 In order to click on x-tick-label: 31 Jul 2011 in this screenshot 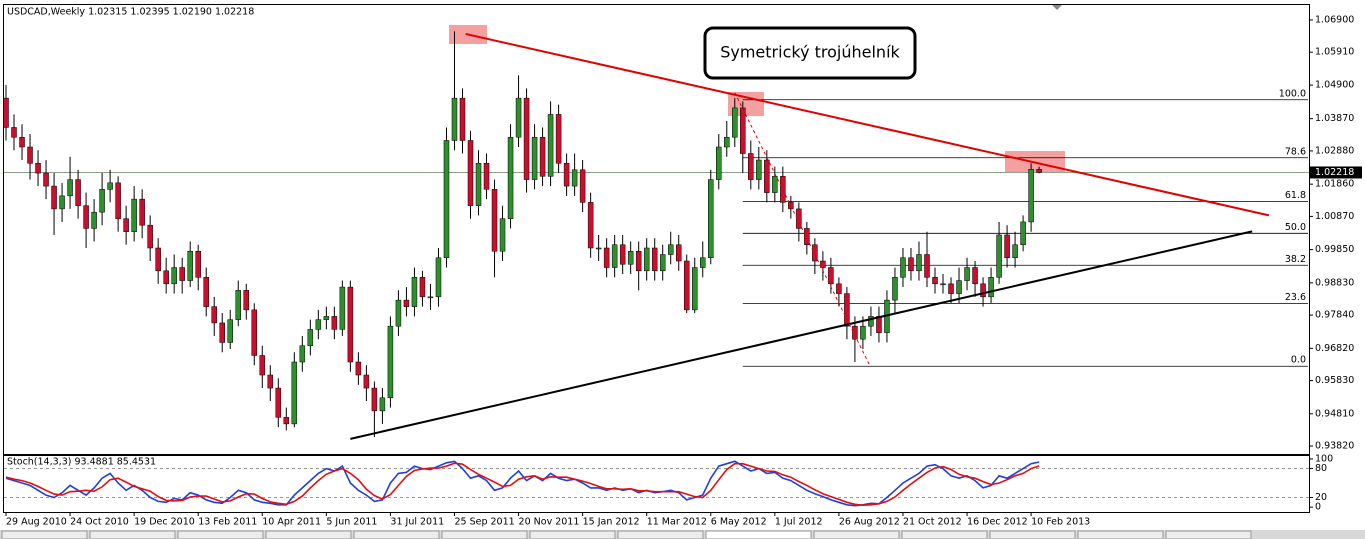, I will do `click(417, 522)`.